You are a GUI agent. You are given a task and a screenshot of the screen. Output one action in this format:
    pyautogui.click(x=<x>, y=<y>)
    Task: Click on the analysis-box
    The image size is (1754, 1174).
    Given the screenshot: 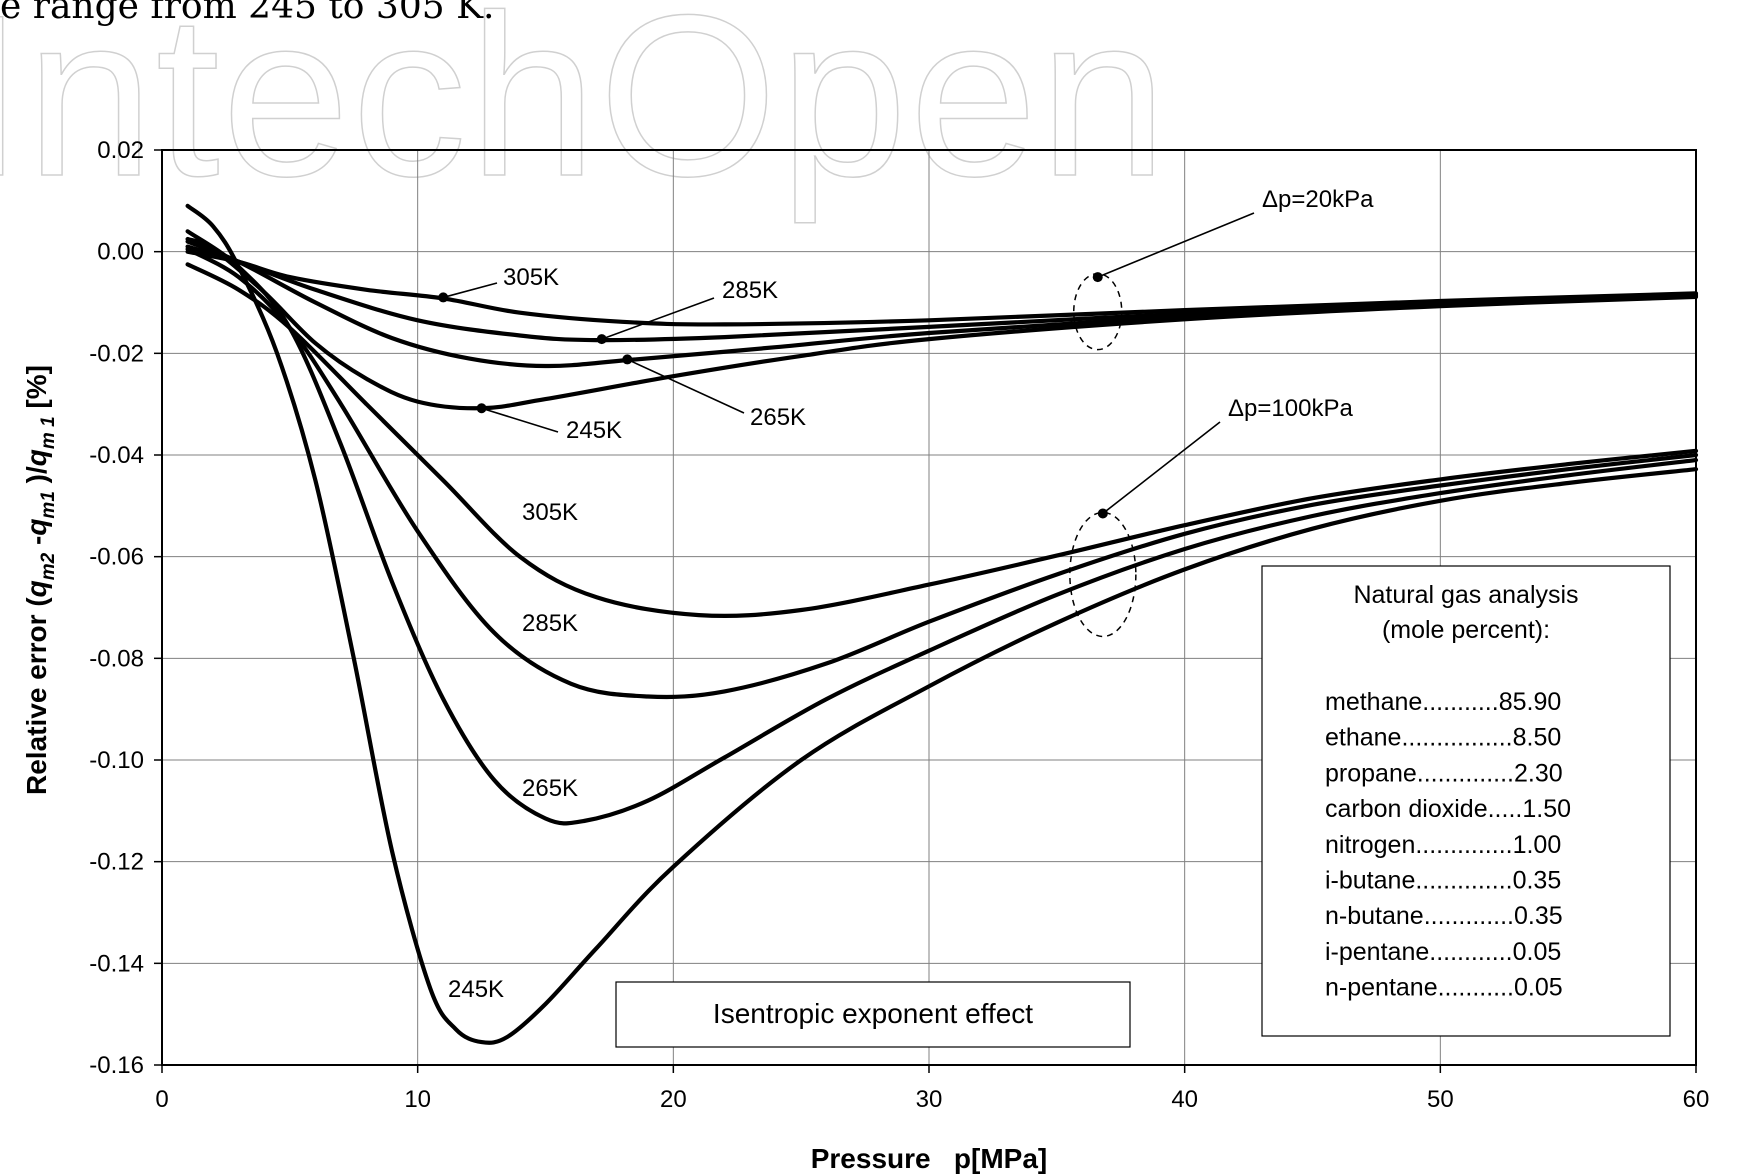 What is the action you would take?
    pyautogui.click(x=1466, y=801)
    